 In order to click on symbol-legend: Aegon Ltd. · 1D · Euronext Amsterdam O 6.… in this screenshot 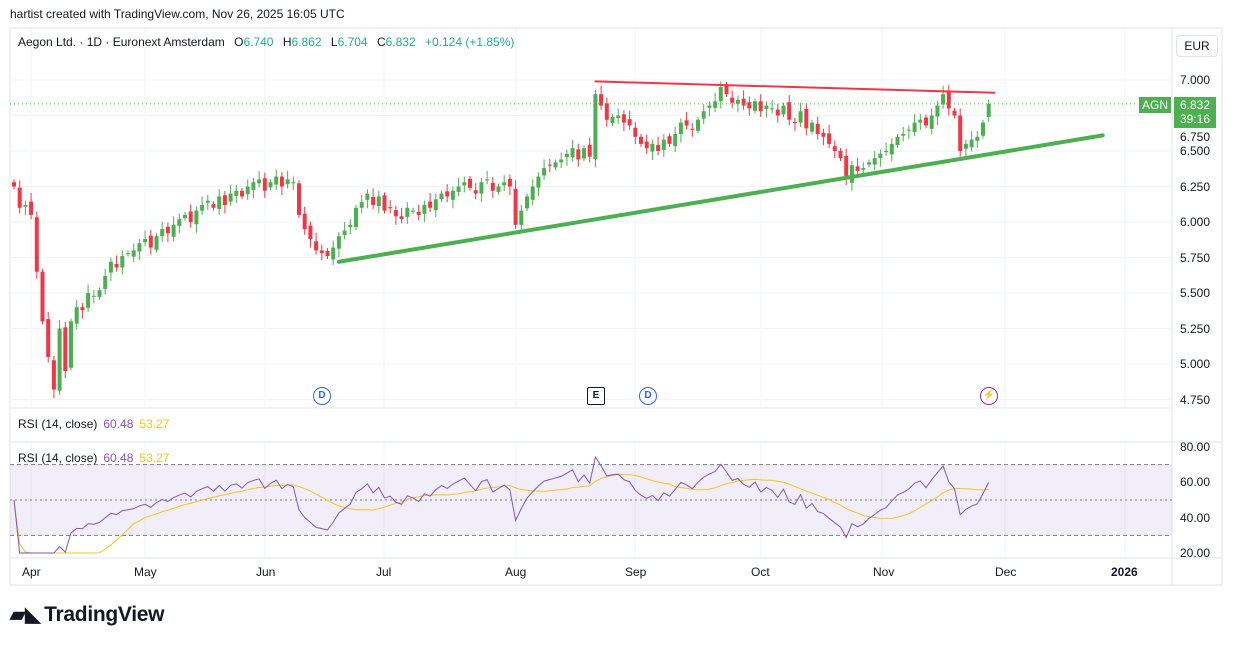, I will do `click(266, 42)`.